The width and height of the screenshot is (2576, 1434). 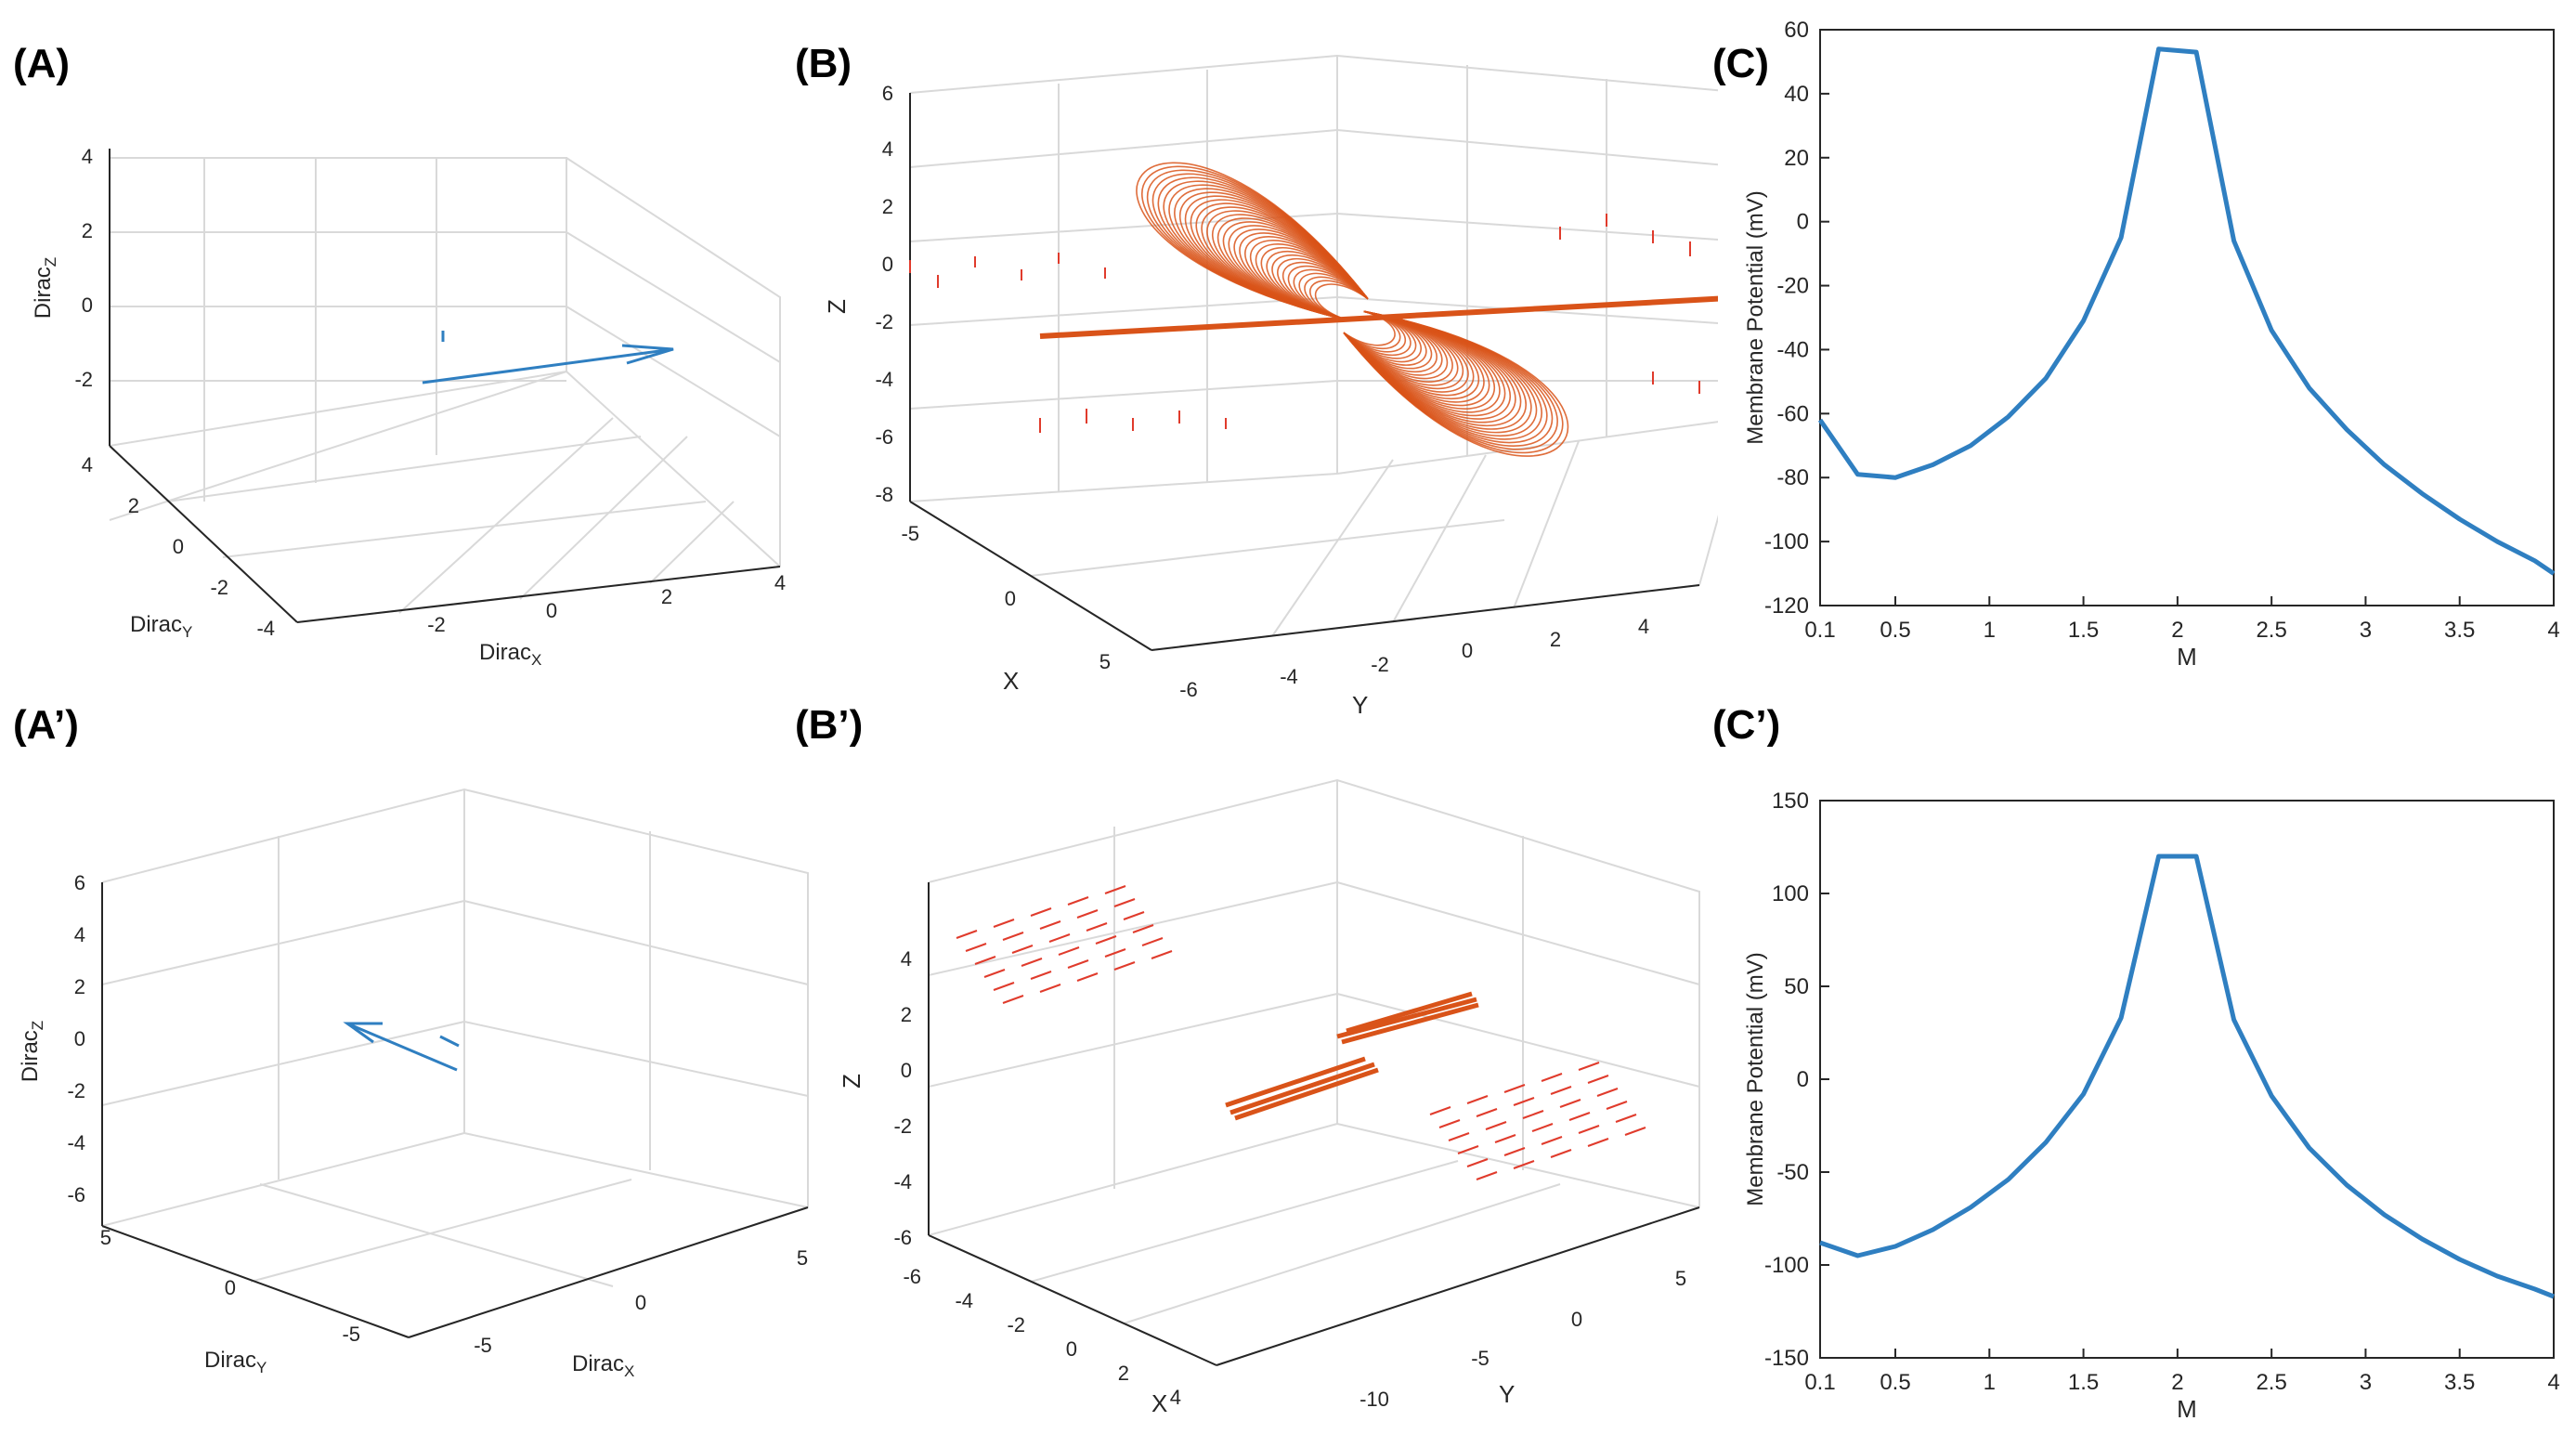 I want to click on x-tick: -4, so click(x=964, y=1300).